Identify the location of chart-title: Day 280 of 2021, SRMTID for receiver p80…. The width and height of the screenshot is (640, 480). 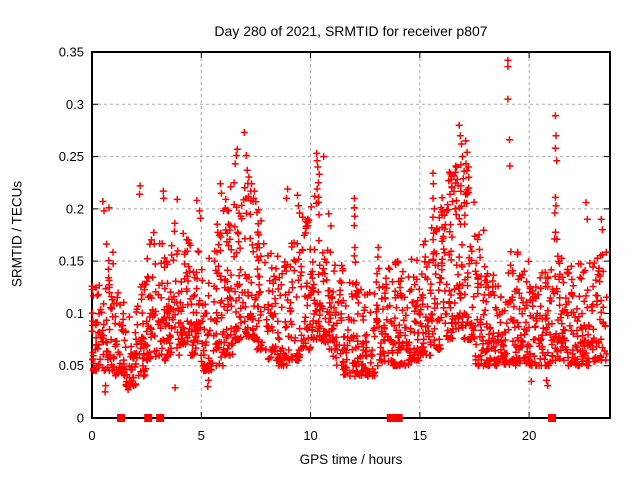
(351, 31).